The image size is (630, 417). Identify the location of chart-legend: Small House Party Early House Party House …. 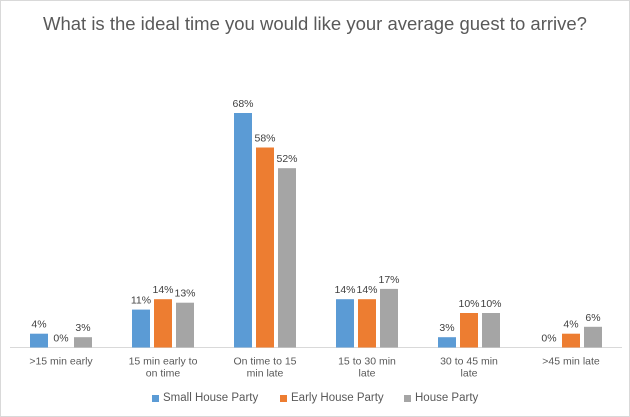
(315, 398).